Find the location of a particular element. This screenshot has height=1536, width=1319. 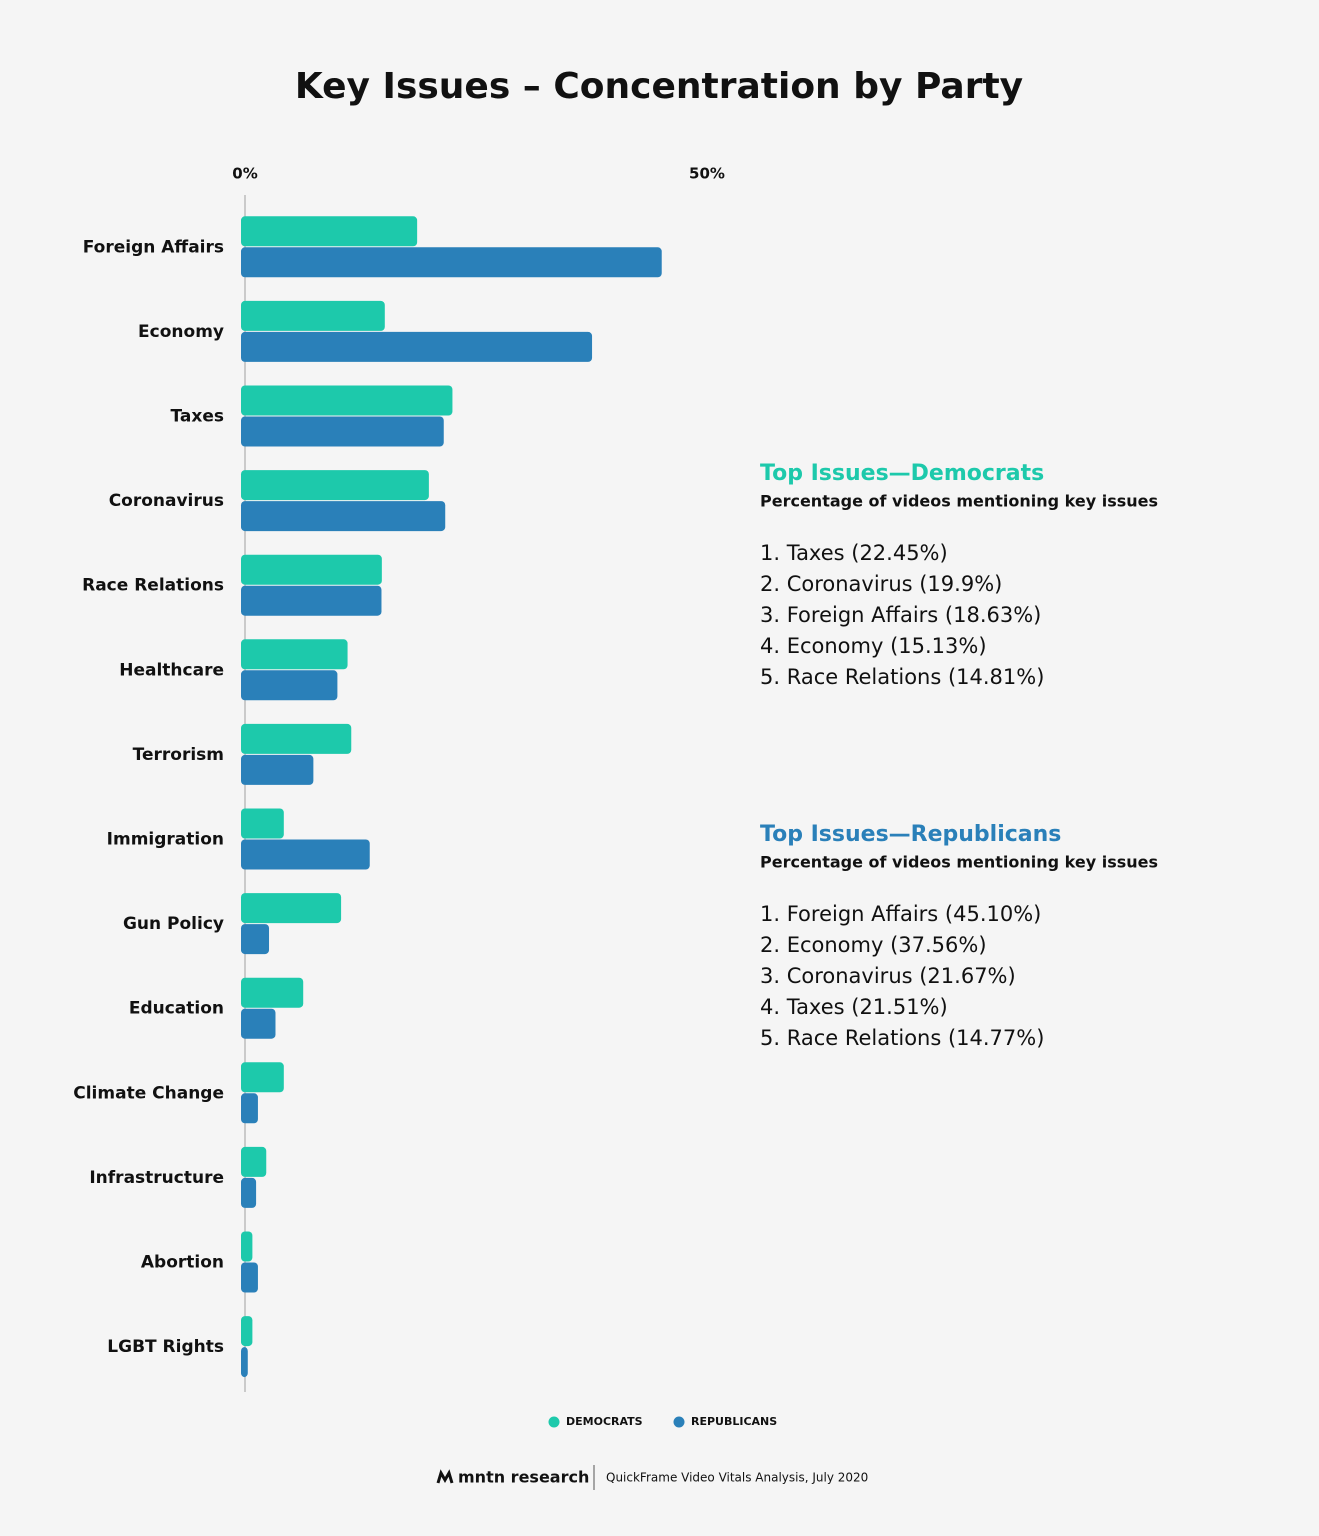

y-tick-label: LGBT Rights is located at coordinates (165, 1347).